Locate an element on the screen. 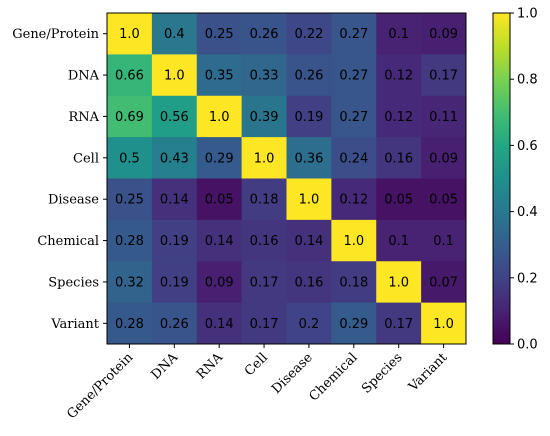 This screenshot has height=436, width=550. cell-value-label-1-0: 0.66 is located at coordinates (129, 76).